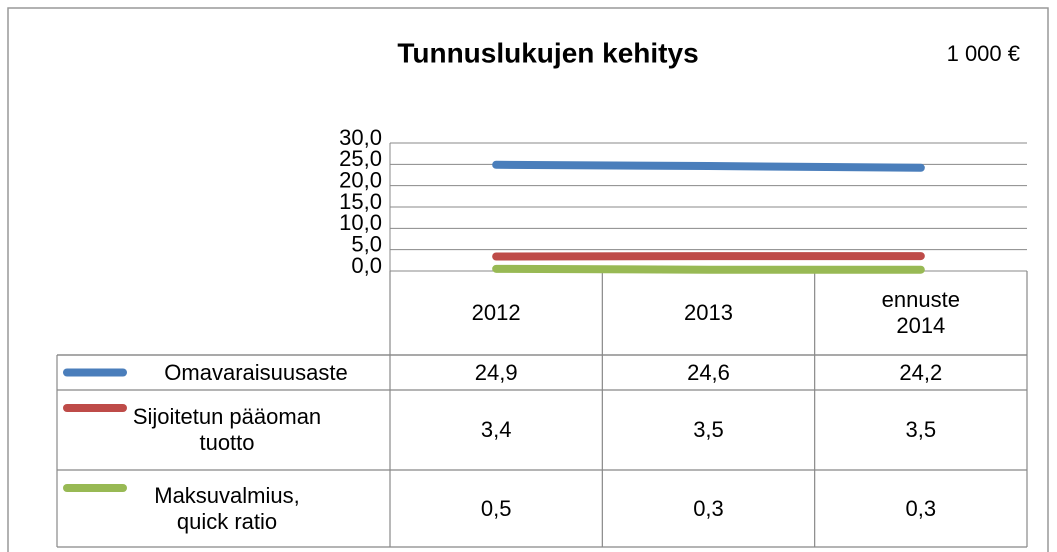 The width and height of the screenshot is (1057, 552). I want to click on legend-label: Omavaraisuusaste, so click(256, 372).